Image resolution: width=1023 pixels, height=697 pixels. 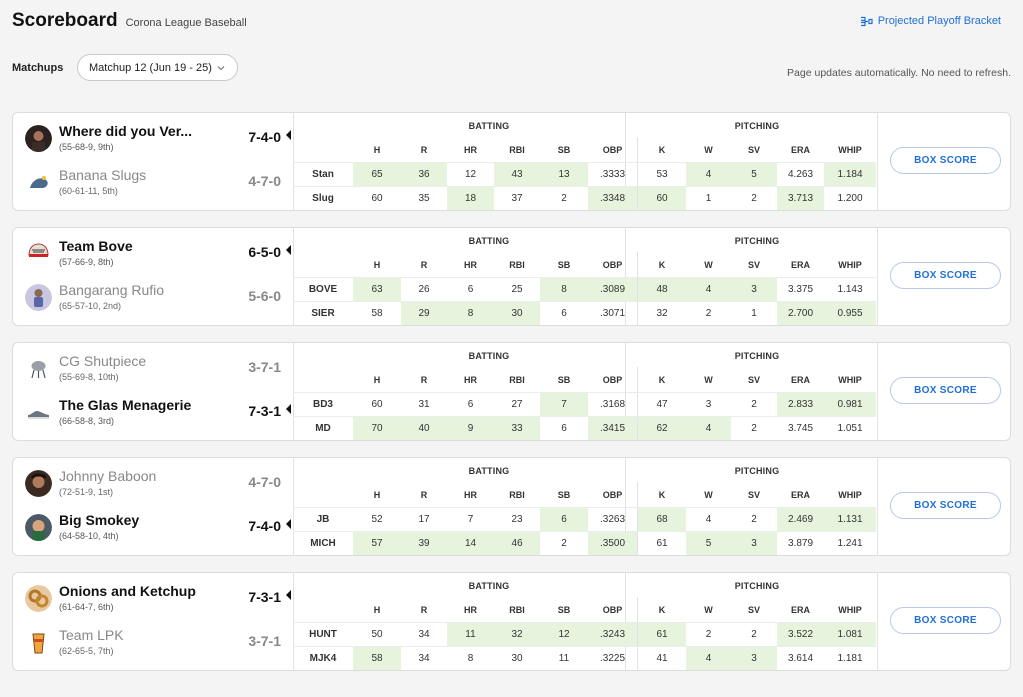 What do you see at coordinates (377, 289) in the screenshot?
I see `stat-cell: 63` at bounding box center [377, 289].